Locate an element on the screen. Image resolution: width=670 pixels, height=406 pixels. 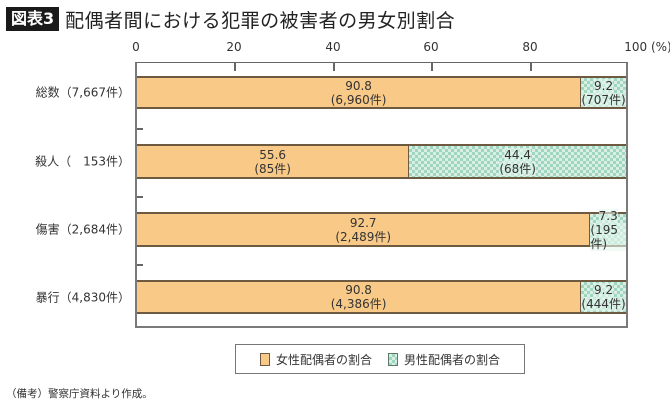
female-segment: 90.8 (6,960件) is located at coordinates (359, 92).